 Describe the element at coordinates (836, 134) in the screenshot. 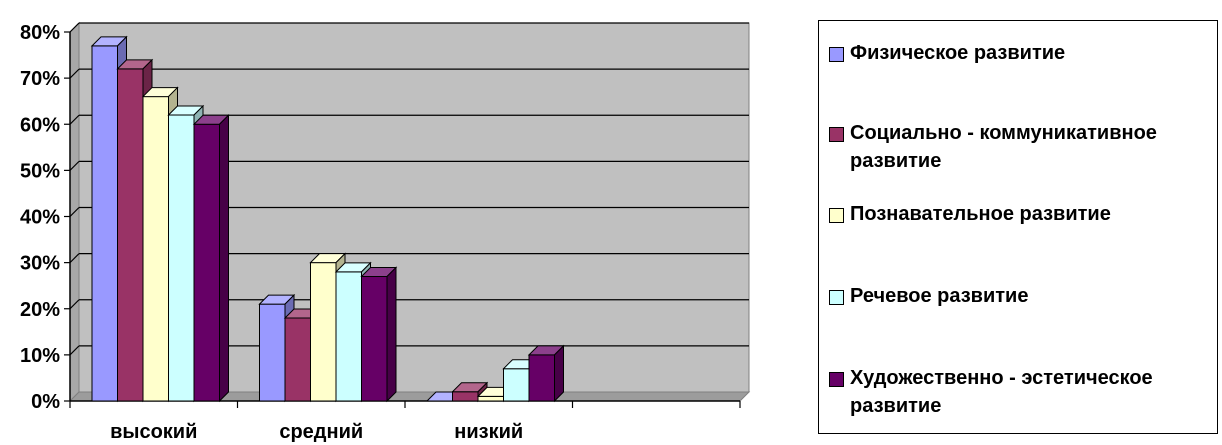

I see `legend-swatch-social` at that location.